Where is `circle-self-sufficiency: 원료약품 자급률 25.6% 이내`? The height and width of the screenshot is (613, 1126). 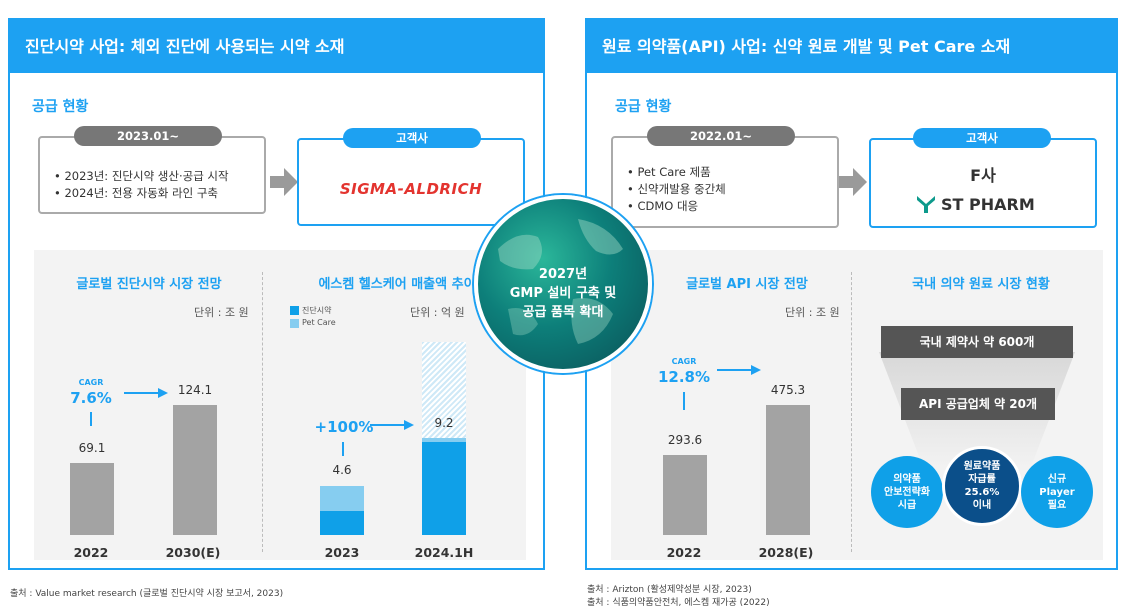 circle-self-sufficiency: 원료약품 자급률 25.6% 이내 is located at coordinates (982, 486).